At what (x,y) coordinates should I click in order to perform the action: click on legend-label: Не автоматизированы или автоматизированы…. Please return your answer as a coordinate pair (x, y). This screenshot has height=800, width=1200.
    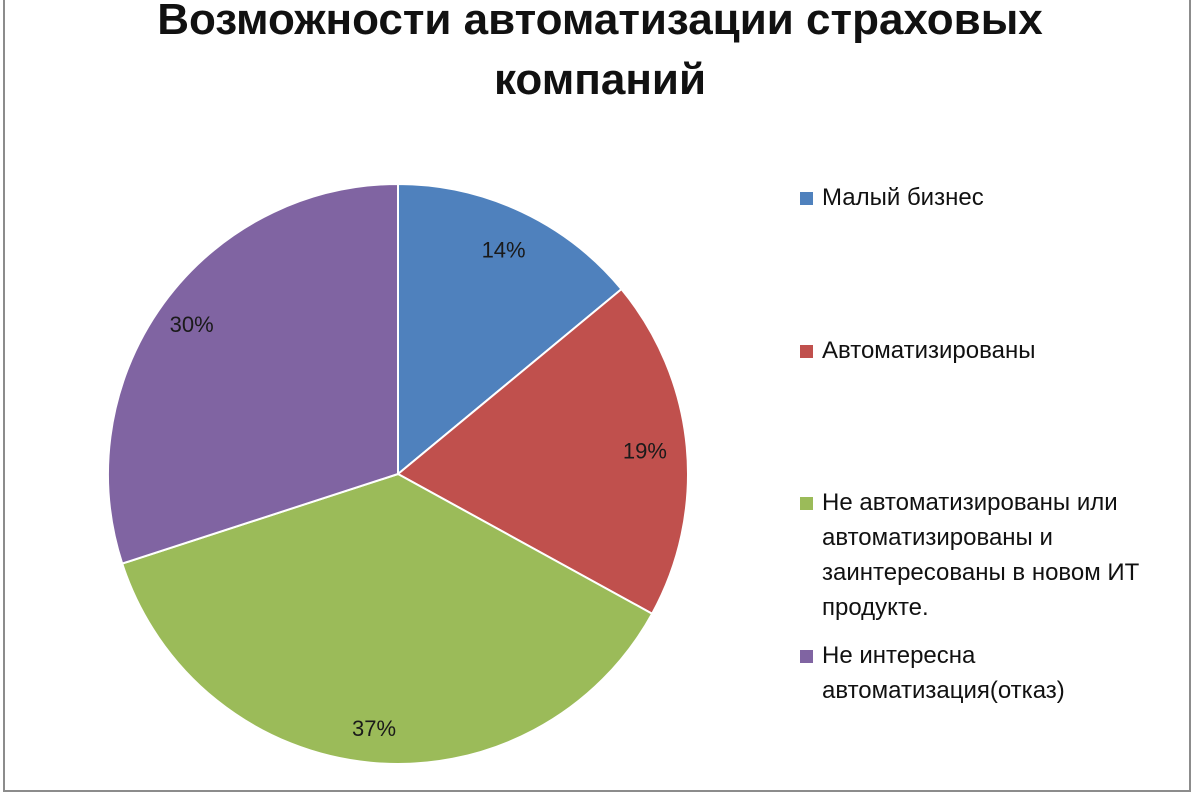
    Looking at the image, I should click on (981, 555).